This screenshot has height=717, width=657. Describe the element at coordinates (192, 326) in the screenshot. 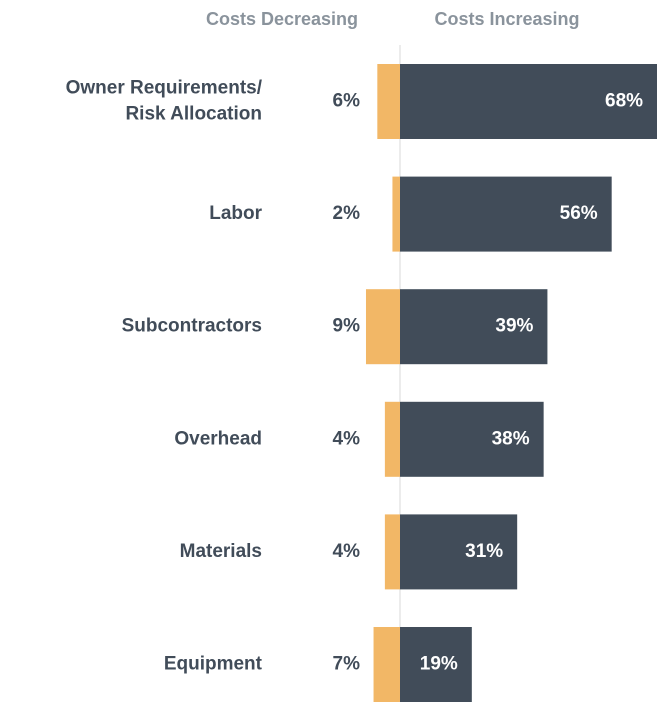

I see `category-label: Subcontractors` at that location.